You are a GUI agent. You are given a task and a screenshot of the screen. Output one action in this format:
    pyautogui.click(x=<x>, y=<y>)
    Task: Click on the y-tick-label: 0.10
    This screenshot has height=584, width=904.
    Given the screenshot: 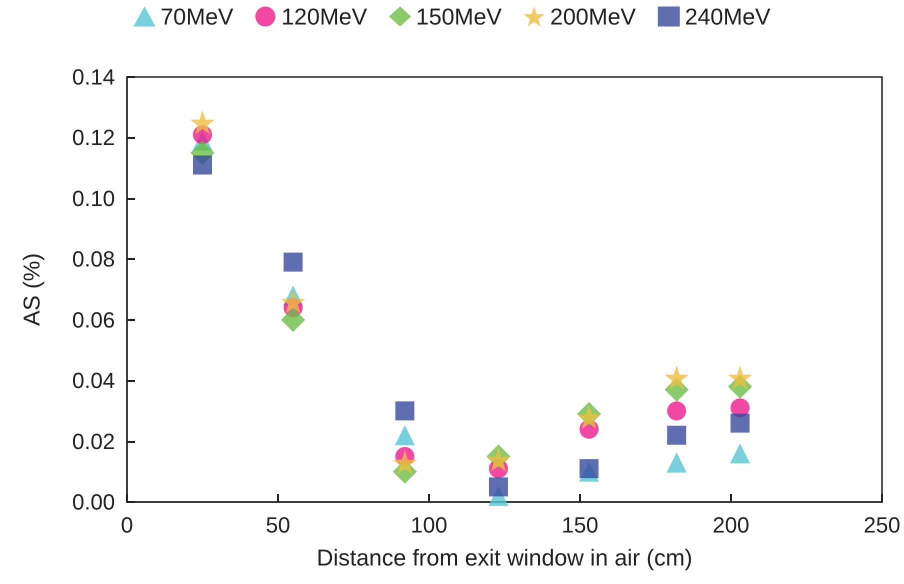 What is the action you would take?
    pyautogui.click(x=93, y=198)
    